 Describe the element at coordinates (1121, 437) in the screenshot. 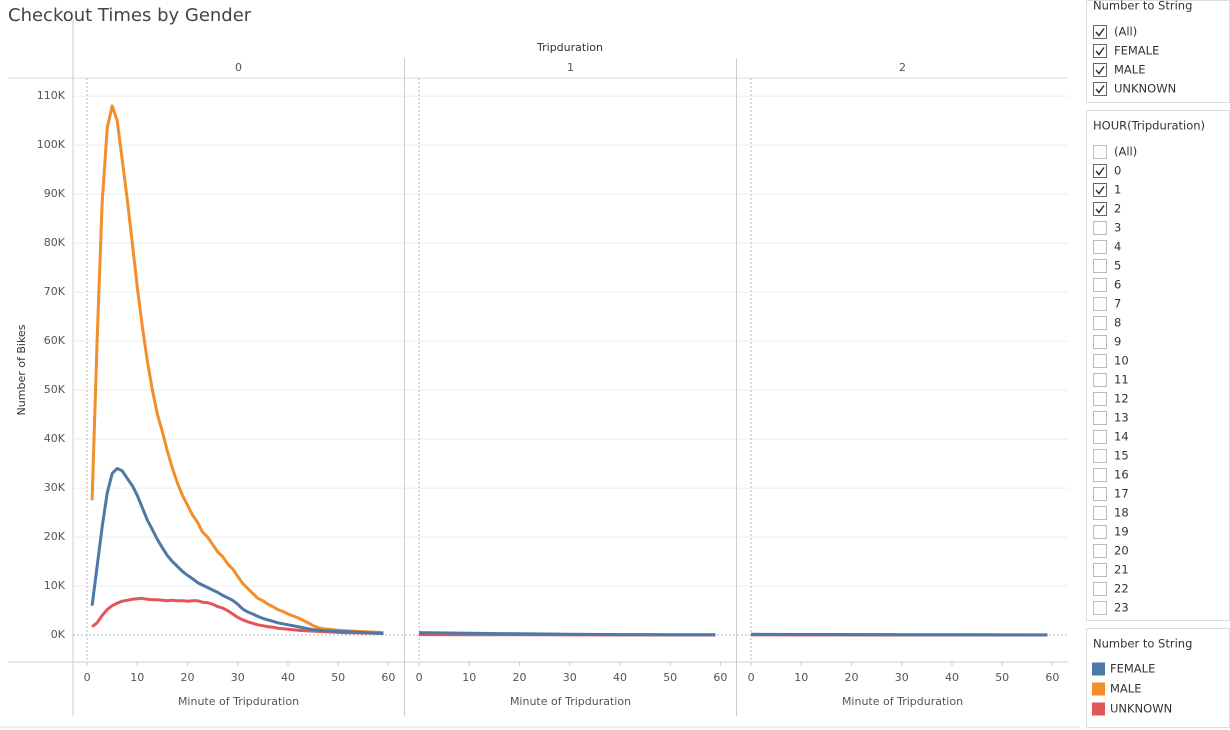

I see `filter-item: 14` at that location.